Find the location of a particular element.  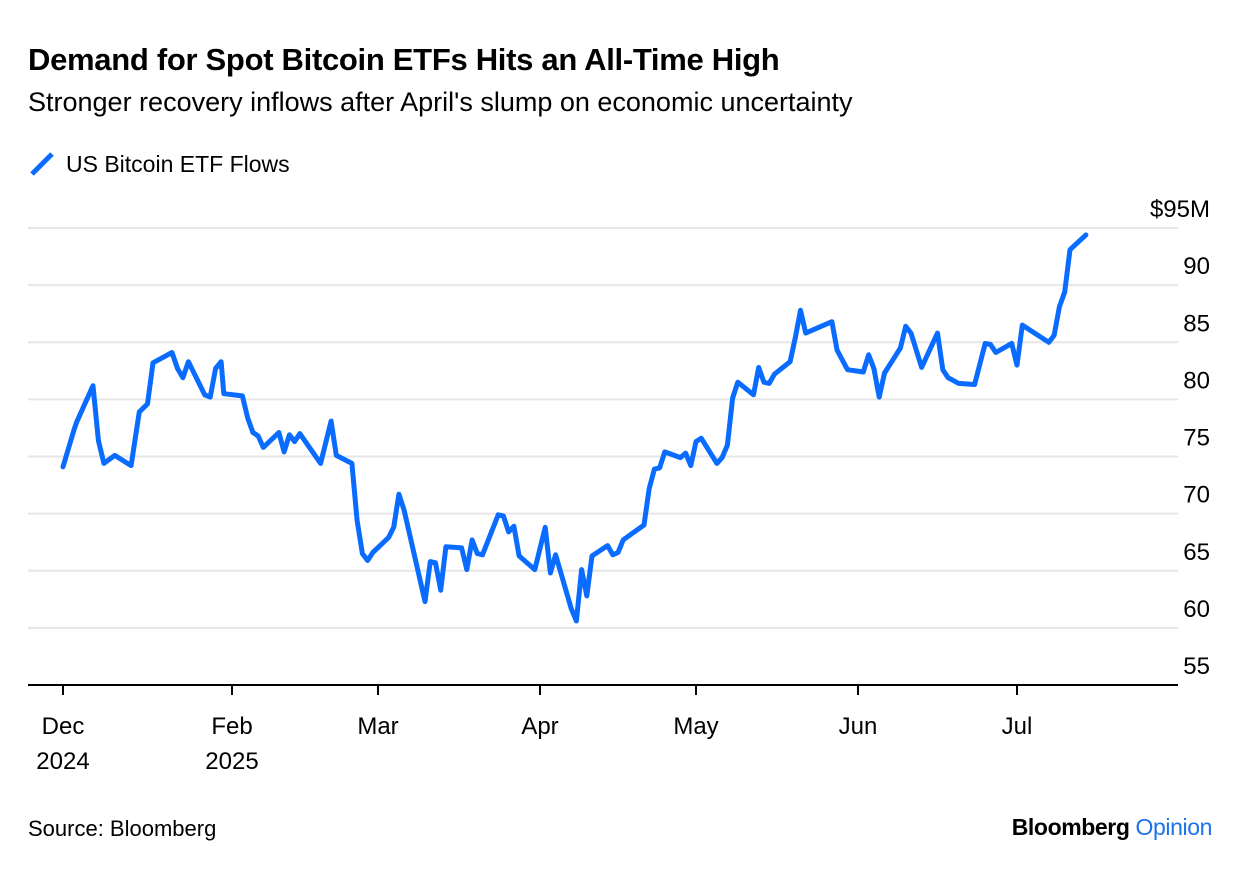

x-tick-label: Apr is located at coordinates (539, 726).